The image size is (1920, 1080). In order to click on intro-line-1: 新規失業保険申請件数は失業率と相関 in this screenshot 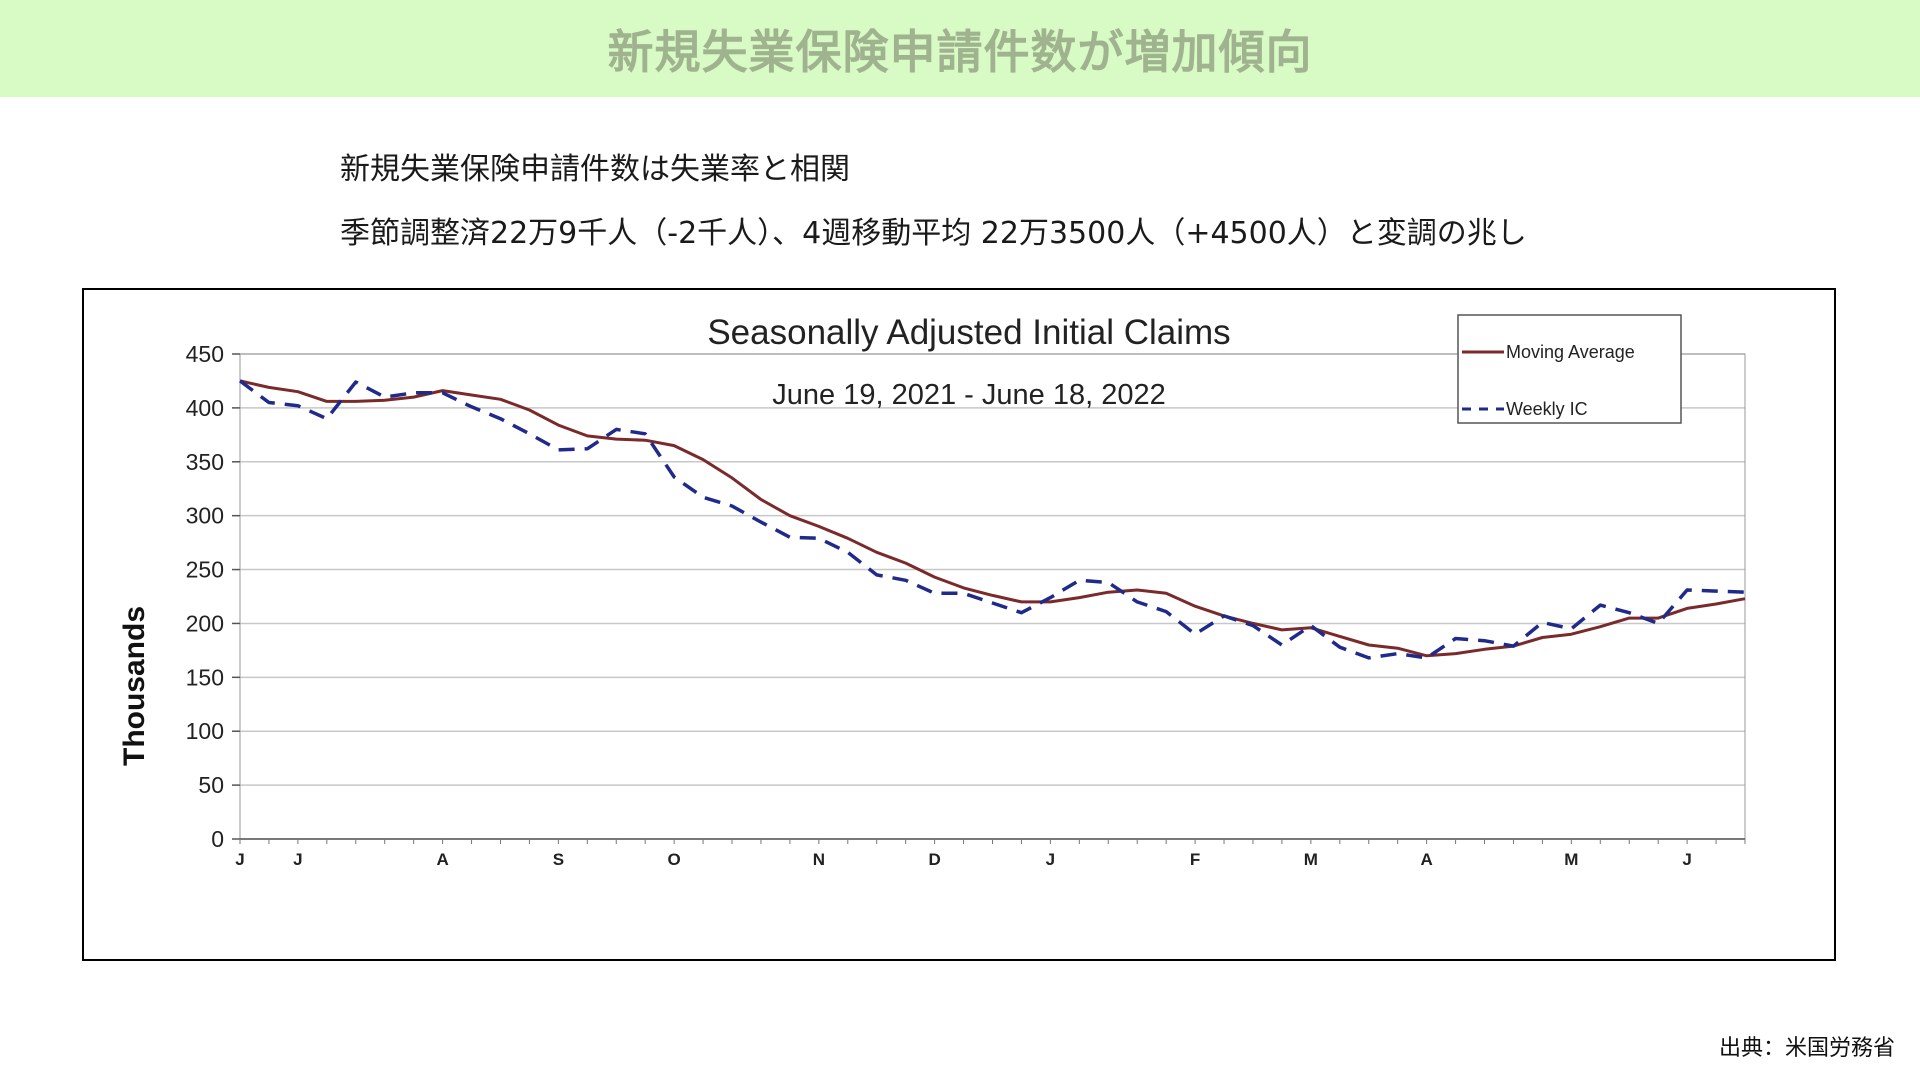, I will do `click(595, 169)`.